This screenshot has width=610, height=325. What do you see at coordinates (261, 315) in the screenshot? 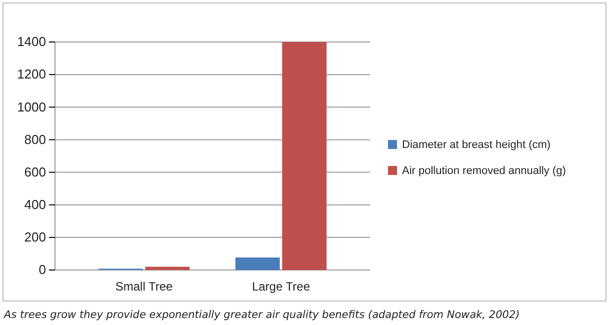
I see `text: As trees grow they provide exponentially greater air quality benefits (adapted from Nowak, 2002)` at bounding box center [261, 315].